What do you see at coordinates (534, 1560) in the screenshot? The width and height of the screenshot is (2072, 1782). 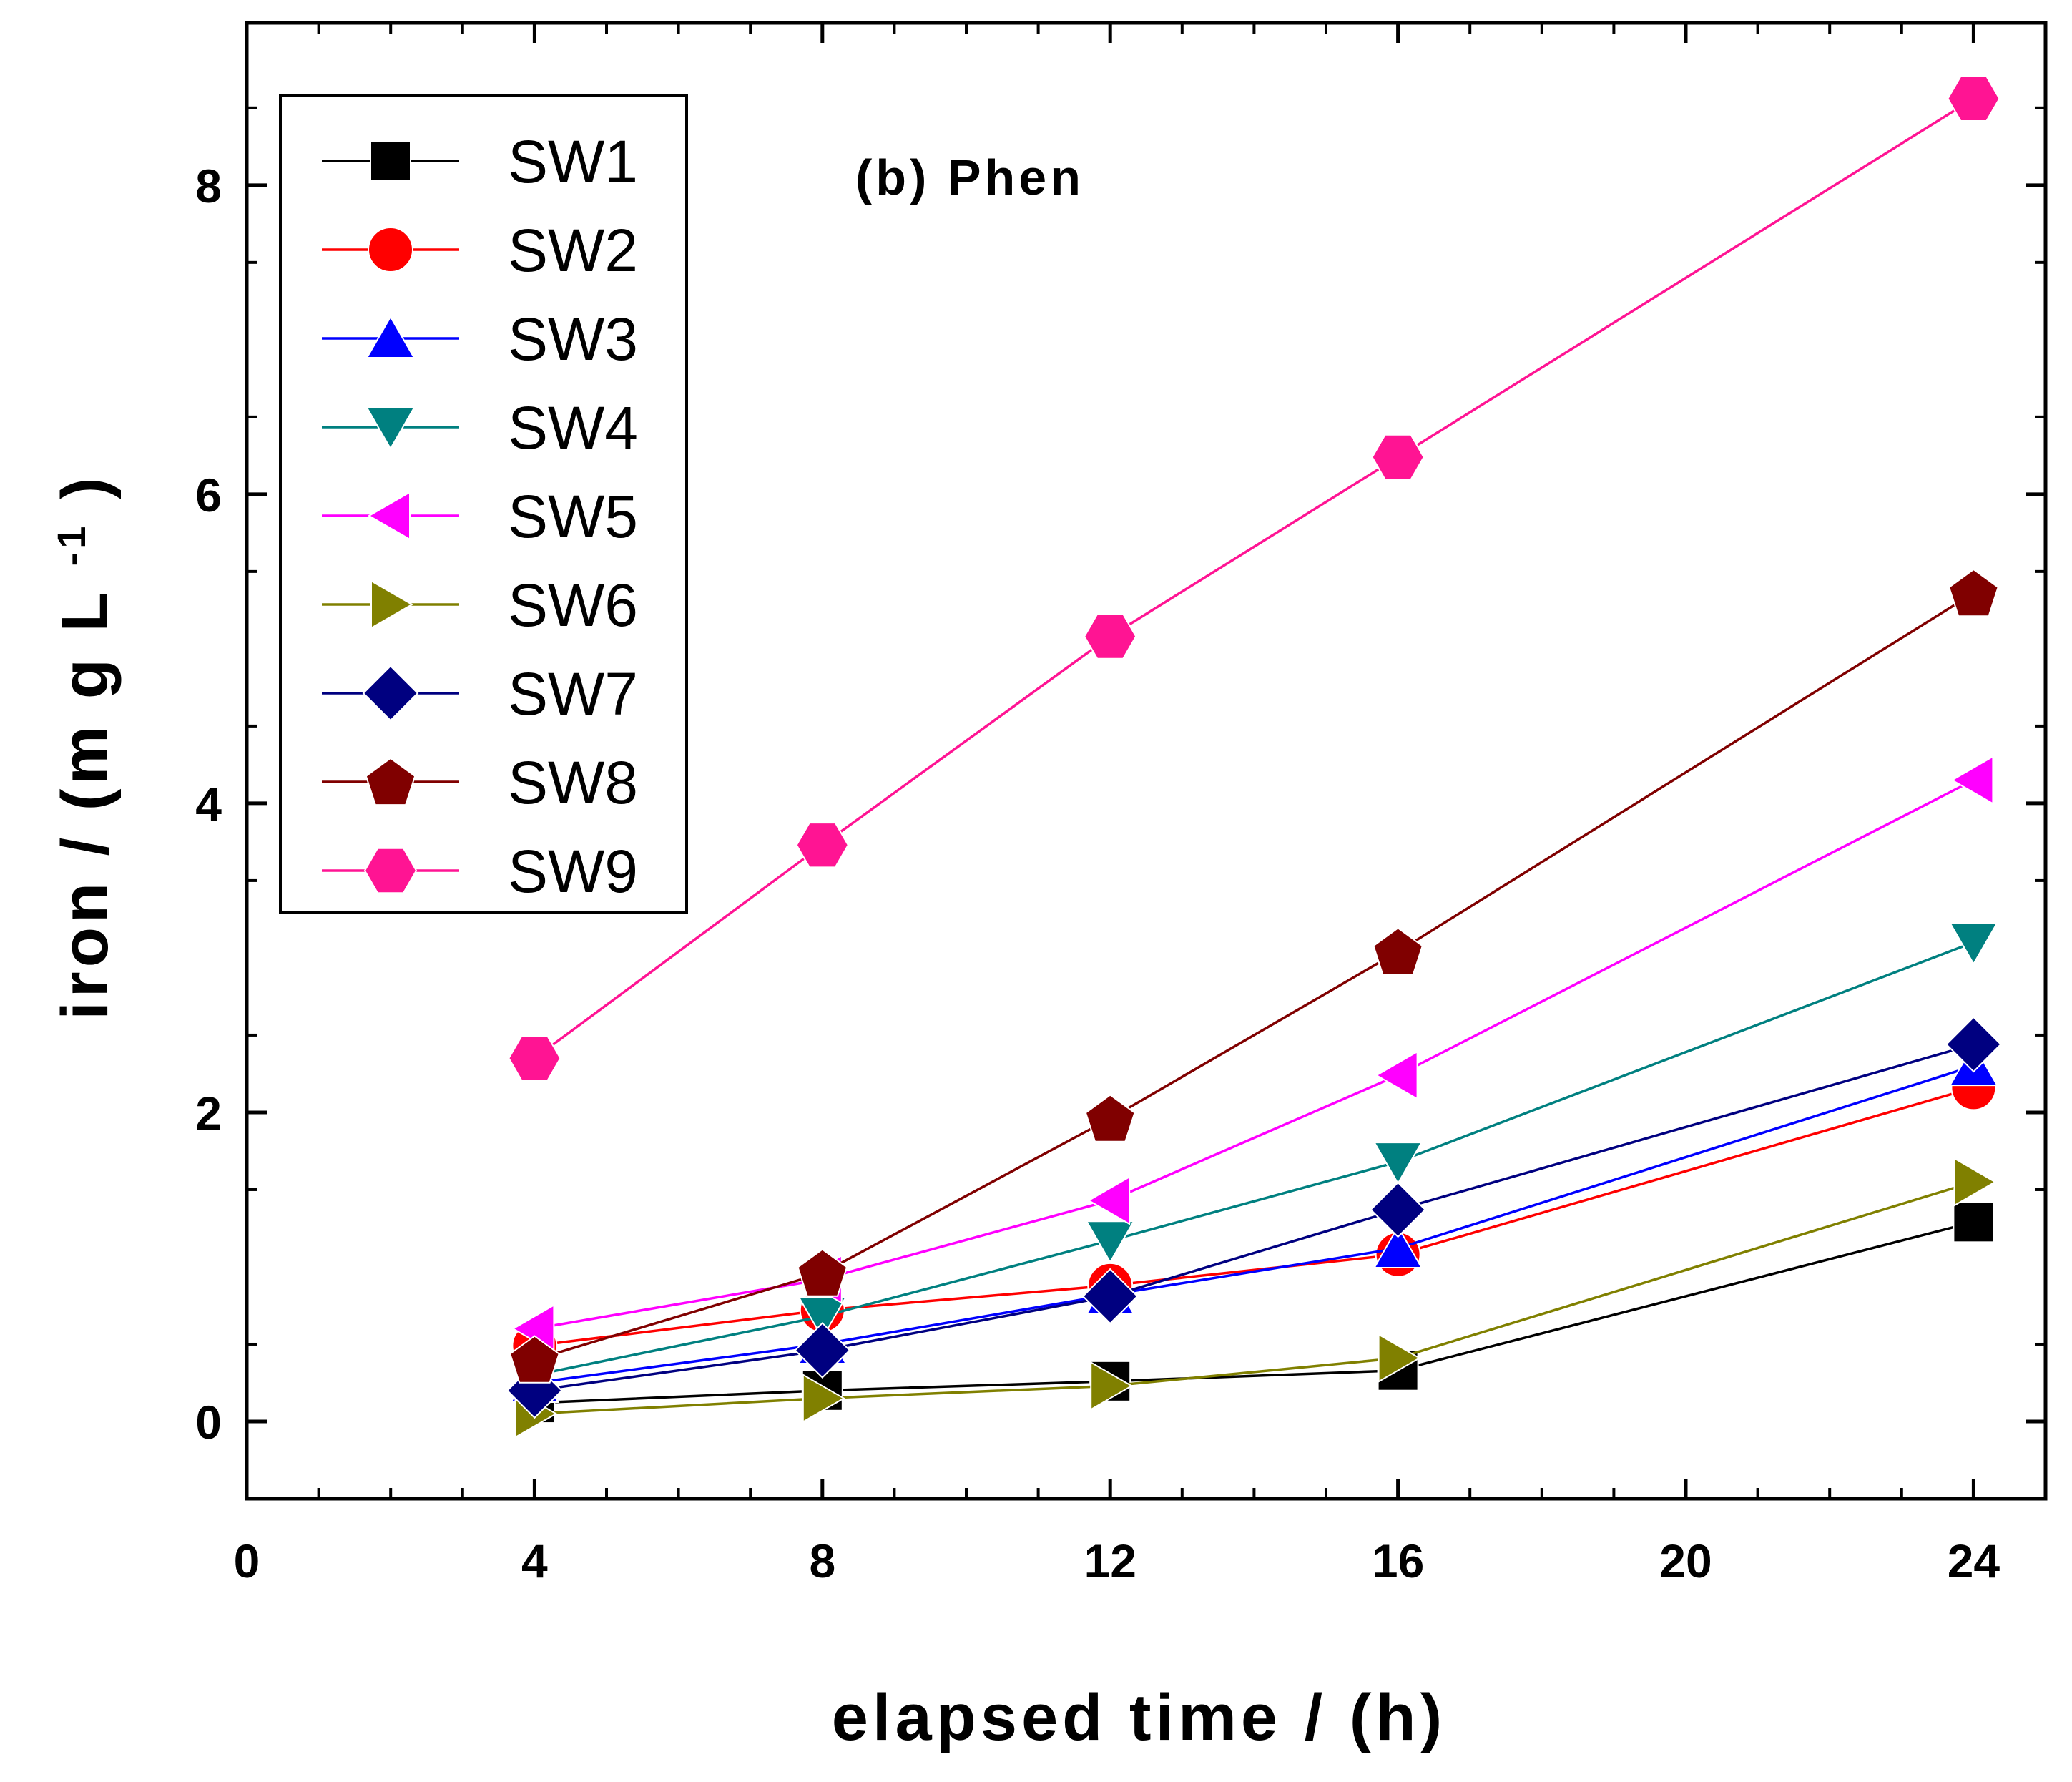 I see `x-tick-label: 4` at bounding box center [534, 1560].